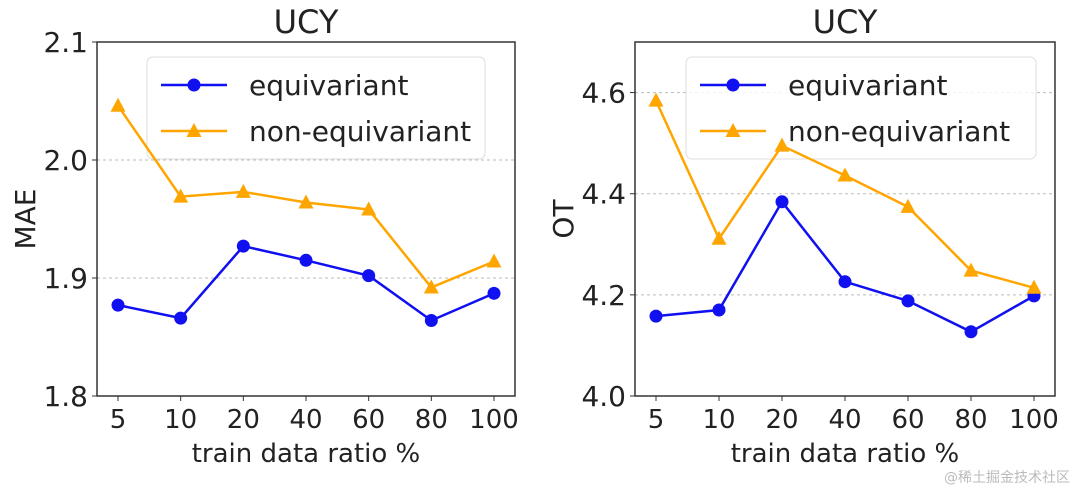 The height and width of the screenshot is (493, 1080). Describe the element at coordinates (603, 396) in the screenshot. I see `y-tick-label: 4.0` at that location.